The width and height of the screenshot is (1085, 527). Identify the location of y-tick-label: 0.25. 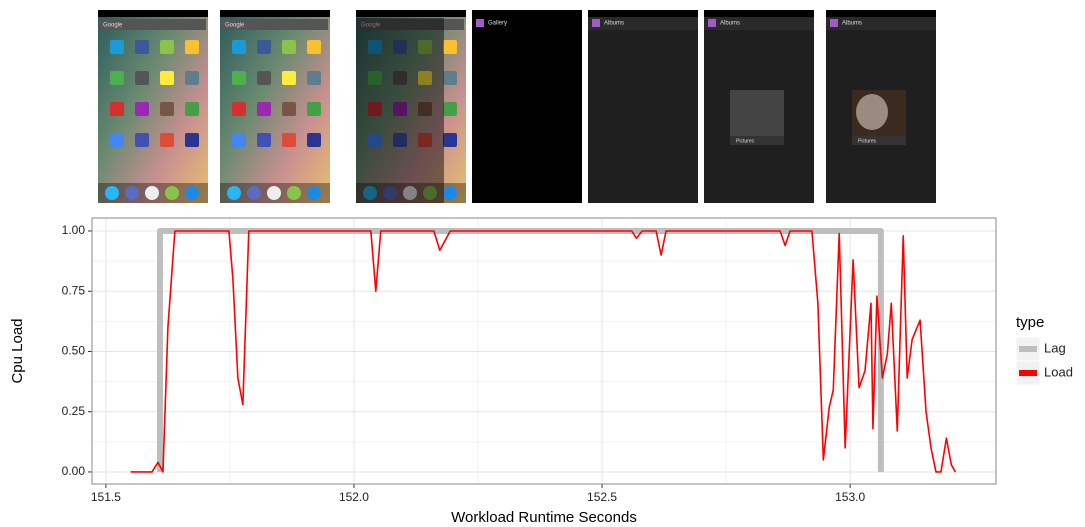
(74, 411).